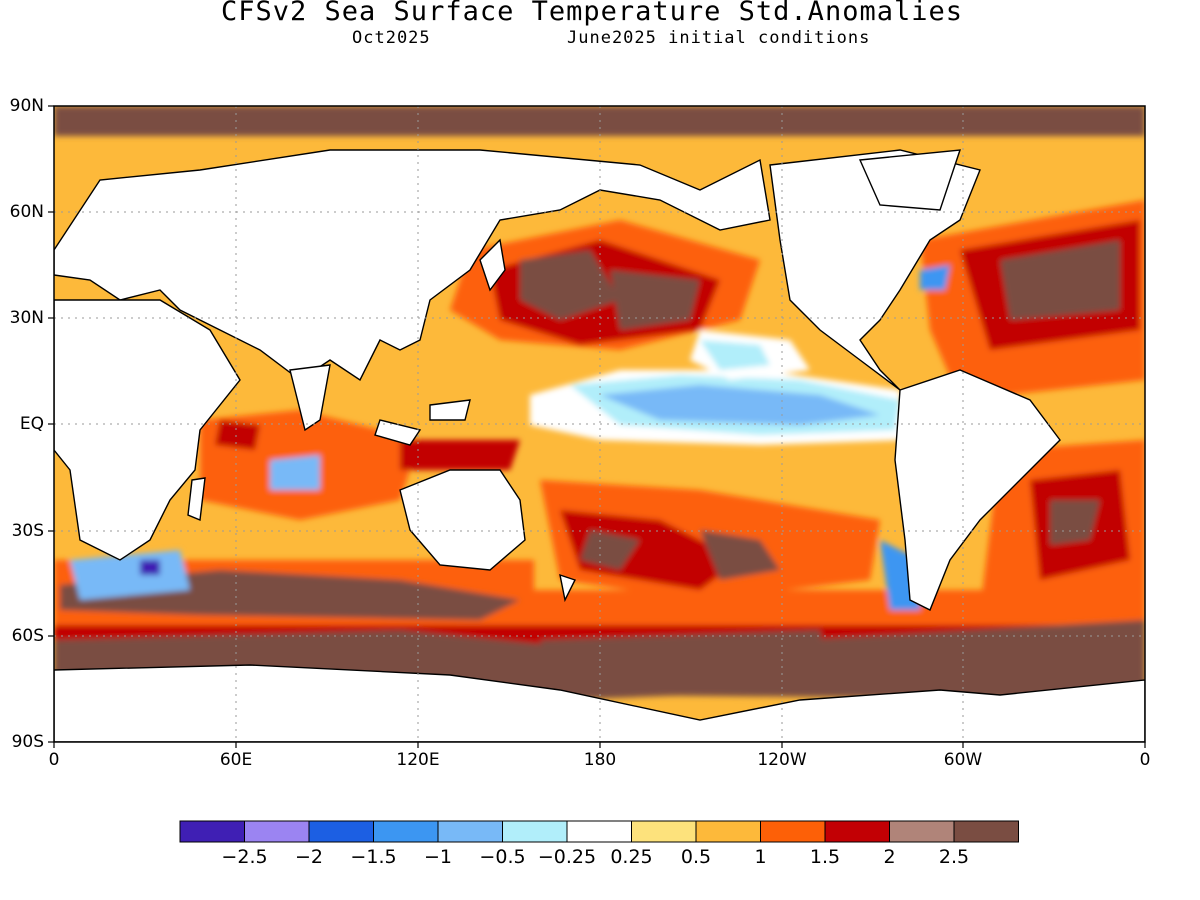 The height and width of the screenshot is (900, 1200). I want to click on lon-label-60w: 60W, so click(963, 760).